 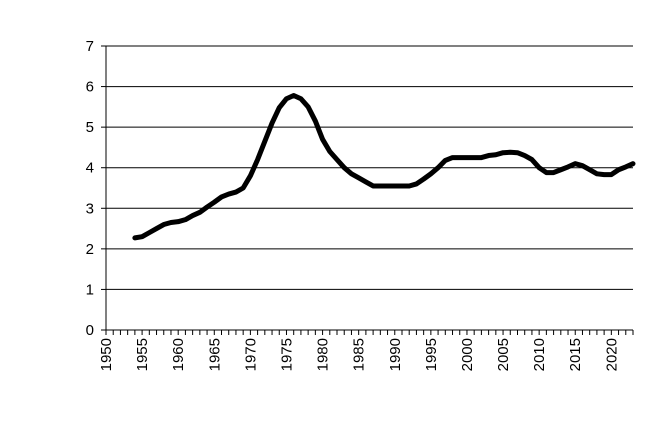 I want to click on x-tick-label: 1965, so click(x=214, y=354).